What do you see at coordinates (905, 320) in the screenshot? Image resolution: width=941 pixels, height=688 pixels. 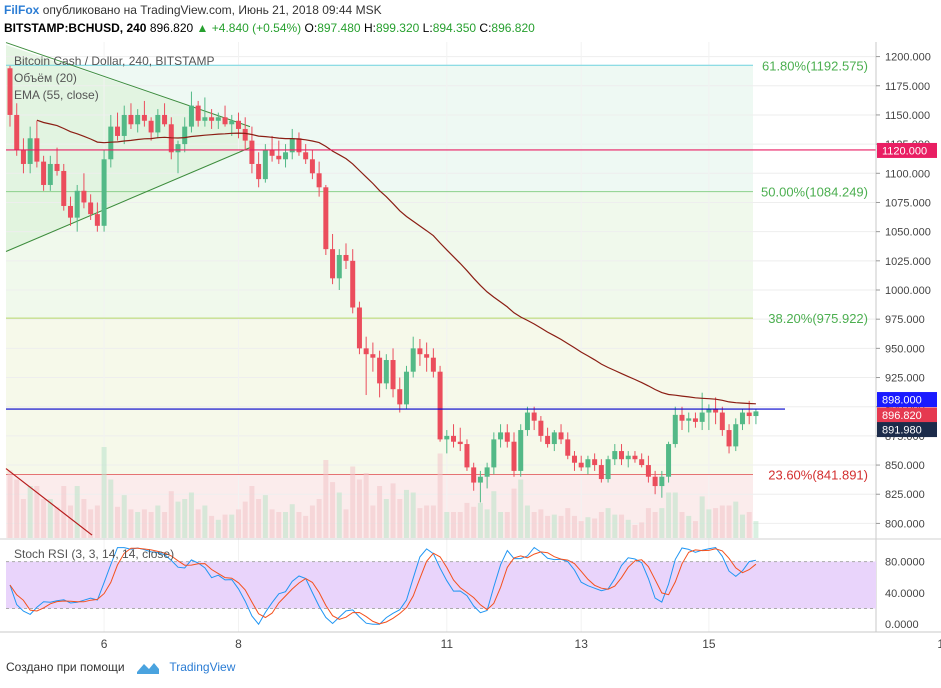 I see `axis-tick-label: 975.000` at bounding box center [905, 320].